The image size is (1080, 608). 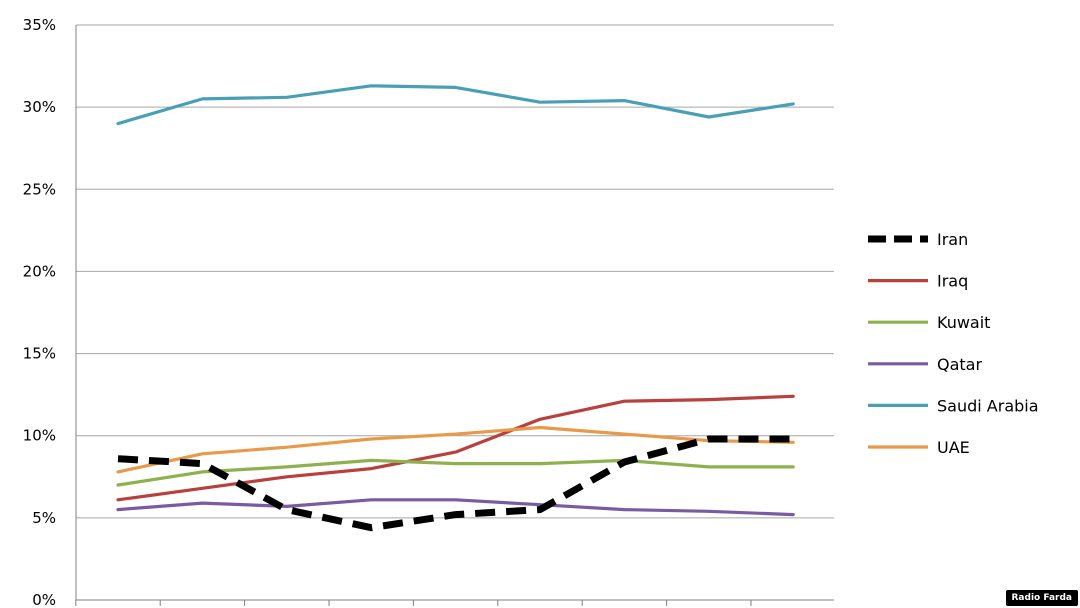 I want to click on series-line-iraq, so click(x=455, y=448).